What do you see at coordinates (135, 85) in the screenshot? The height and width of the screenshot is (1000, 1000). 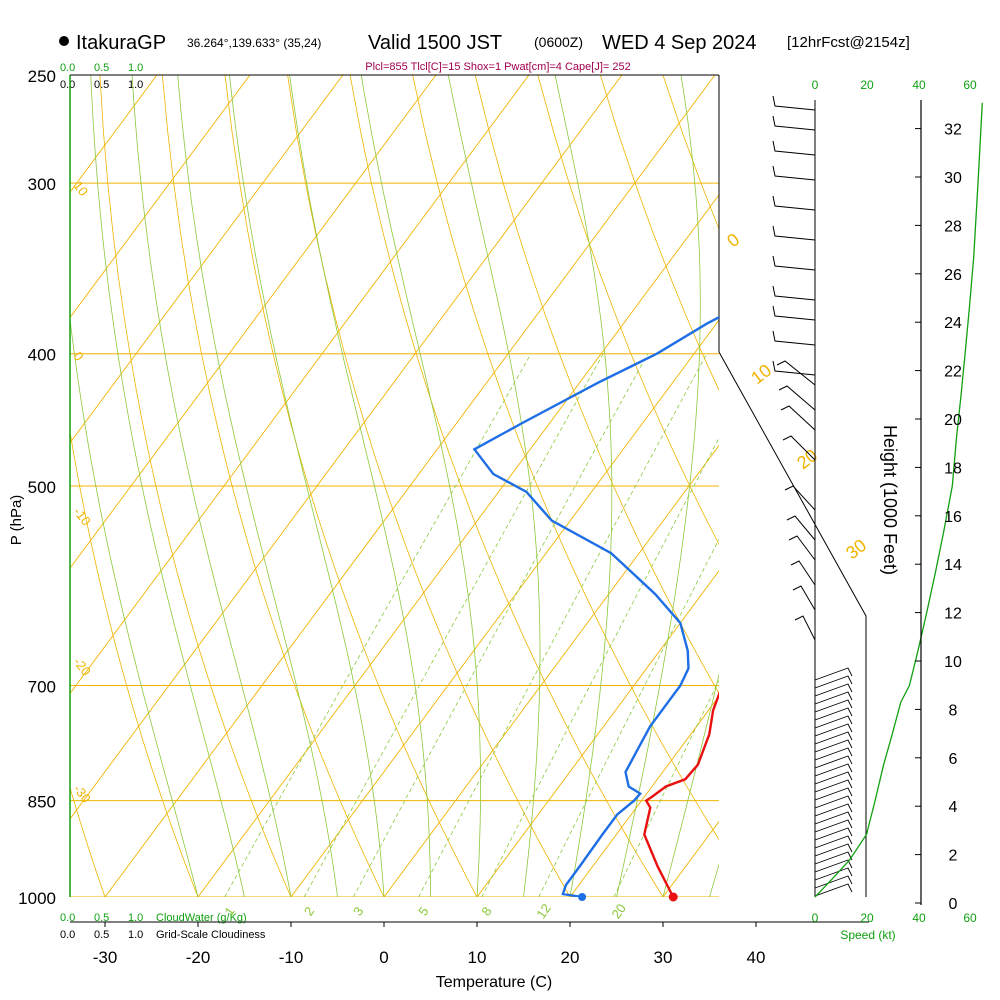 I see `cloudiness-tick-2: 1.0` at bounding box center [135, 85].